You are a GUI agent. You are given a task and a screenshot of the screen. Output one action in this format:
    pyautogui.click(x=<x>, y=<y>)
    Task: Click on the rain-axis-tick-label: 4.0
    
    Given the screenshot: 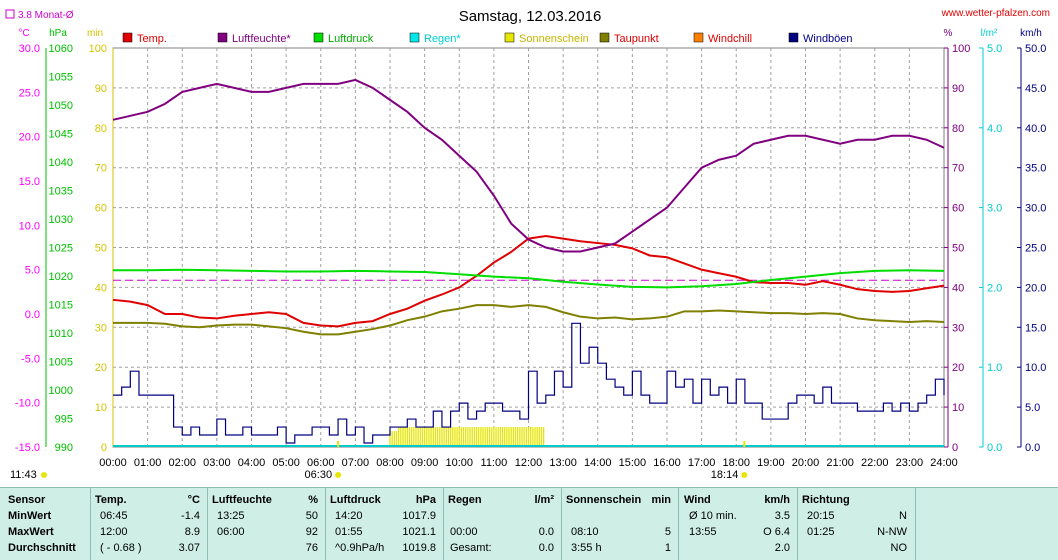 What is the action you would take?
    pyautogui.click(x=994, y=129)
    